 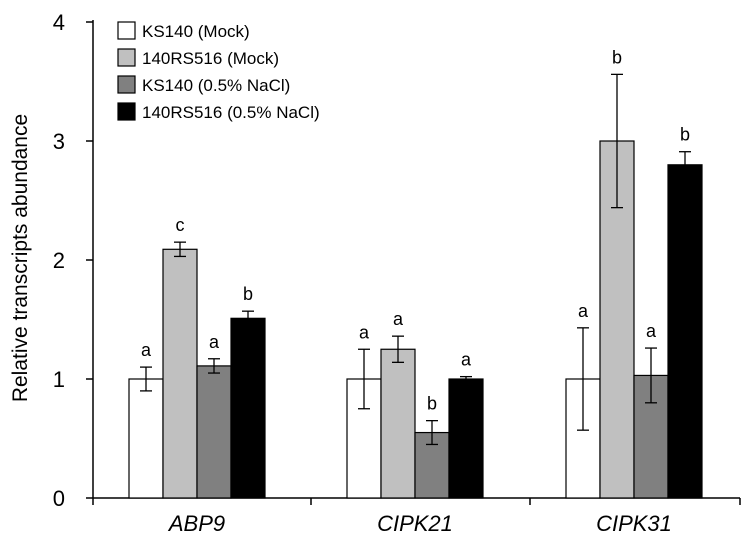 What do you see at coordinates (180, 225) in the screenshot?
I see `significance-label: c` at bounding box center [180, 225].